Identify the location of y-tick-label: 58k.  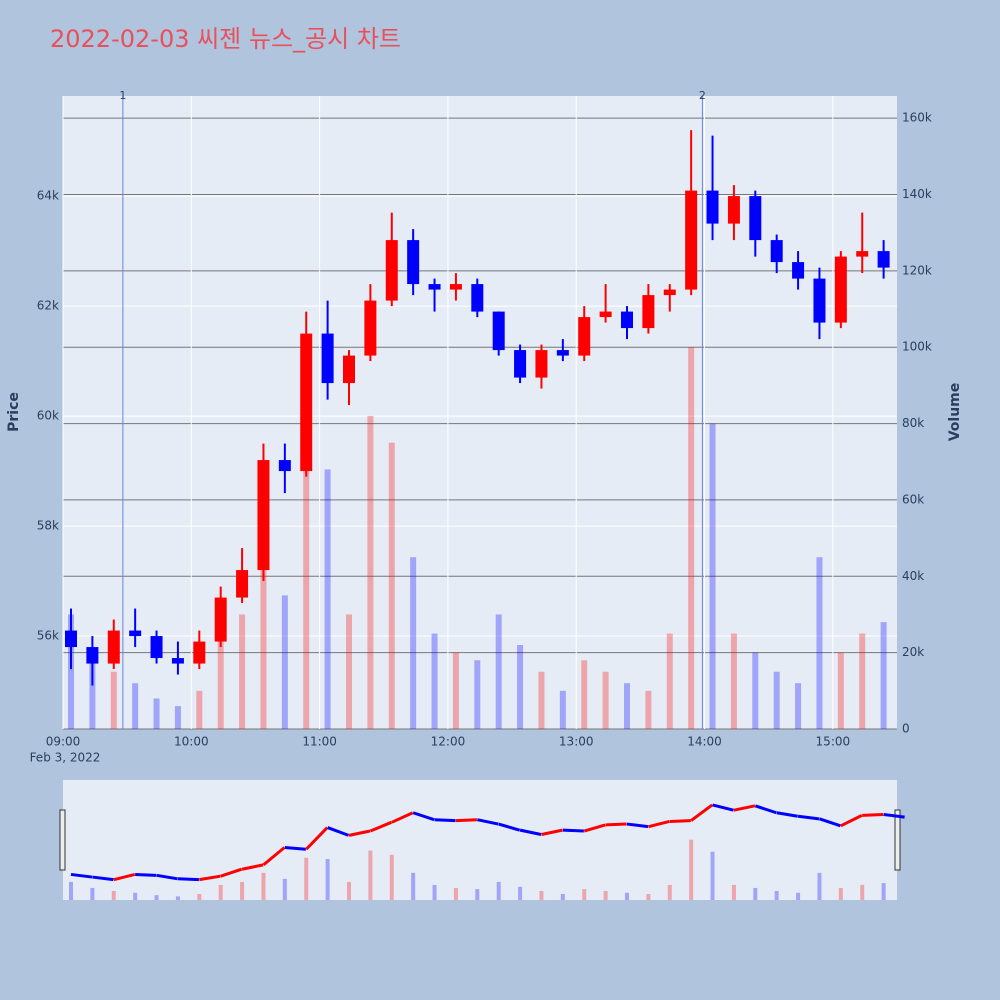
(48, 526).